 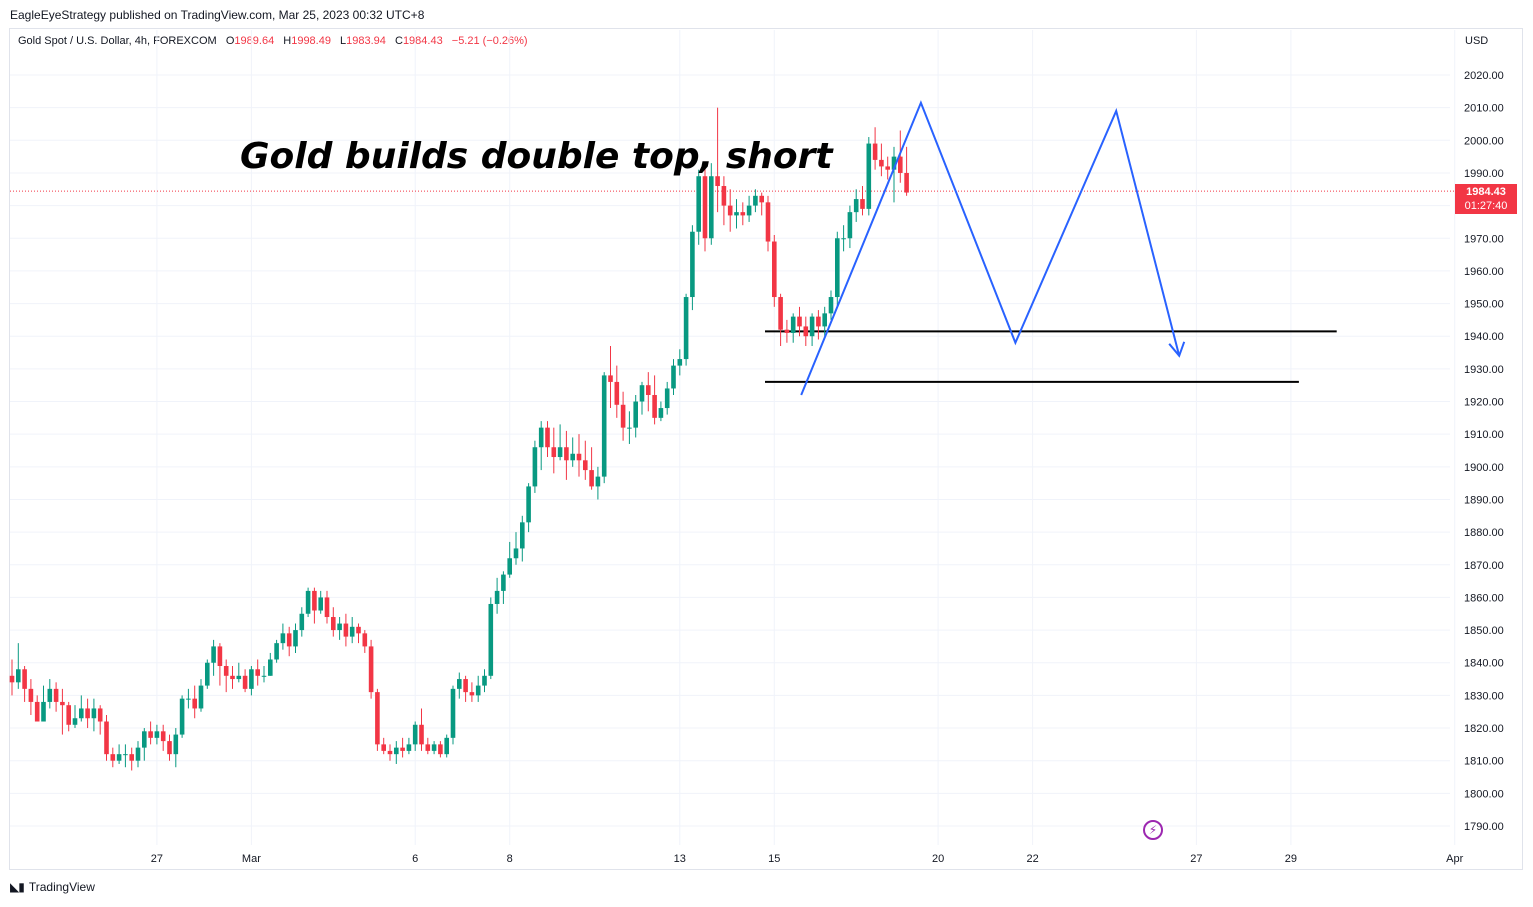 What do you see at coordinates (117, 41) in the screenshot?
I see `symbol-name: Gold Spot / U.S. Dollar, 4h, FOREXCOM` at bounding box center [117, 41].